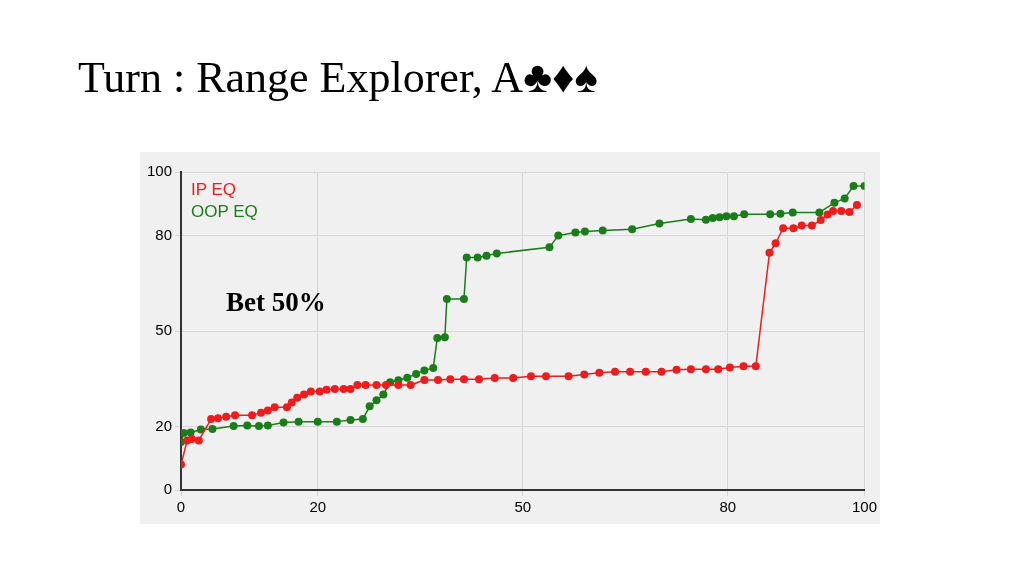  Describe the element at coordinates (338, 77) in the screenshot. I see `chart-title: Turn : Range Explorer, A♣♦♠` at that location.